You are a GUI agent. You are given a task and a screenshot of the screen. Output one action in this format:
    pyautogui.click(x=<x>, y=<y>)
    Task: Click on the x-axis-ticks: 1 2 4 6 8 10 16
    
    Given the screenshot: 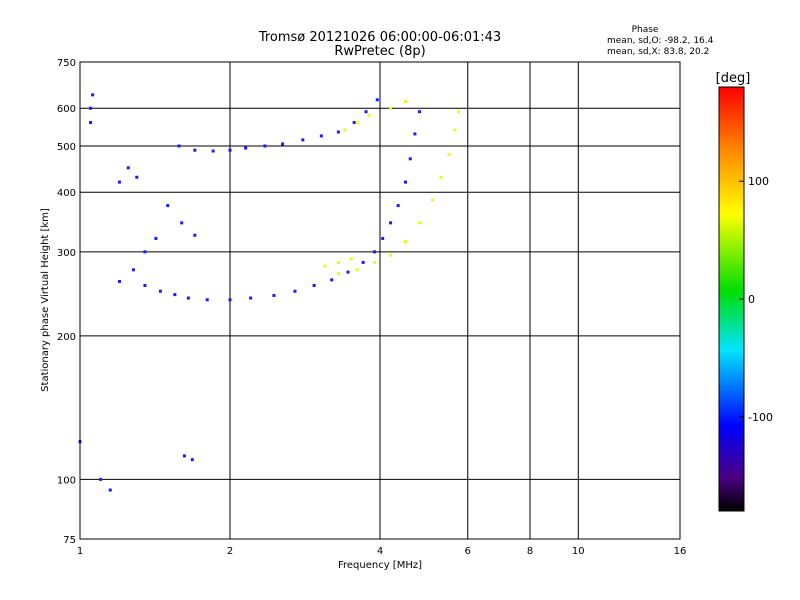 What is the action you would take?
    pyautogui.click(x=382, y=551)
    